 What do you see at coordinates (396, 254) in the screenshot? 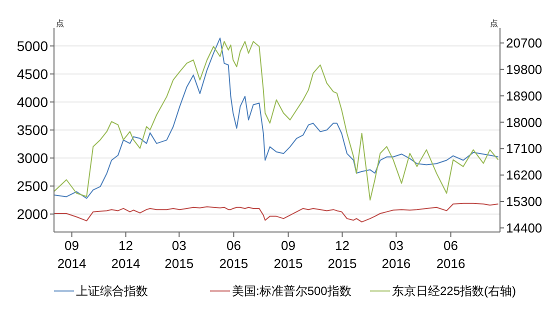
I see `x-tick-label: 03 2016` at bounding box center [396, 254].